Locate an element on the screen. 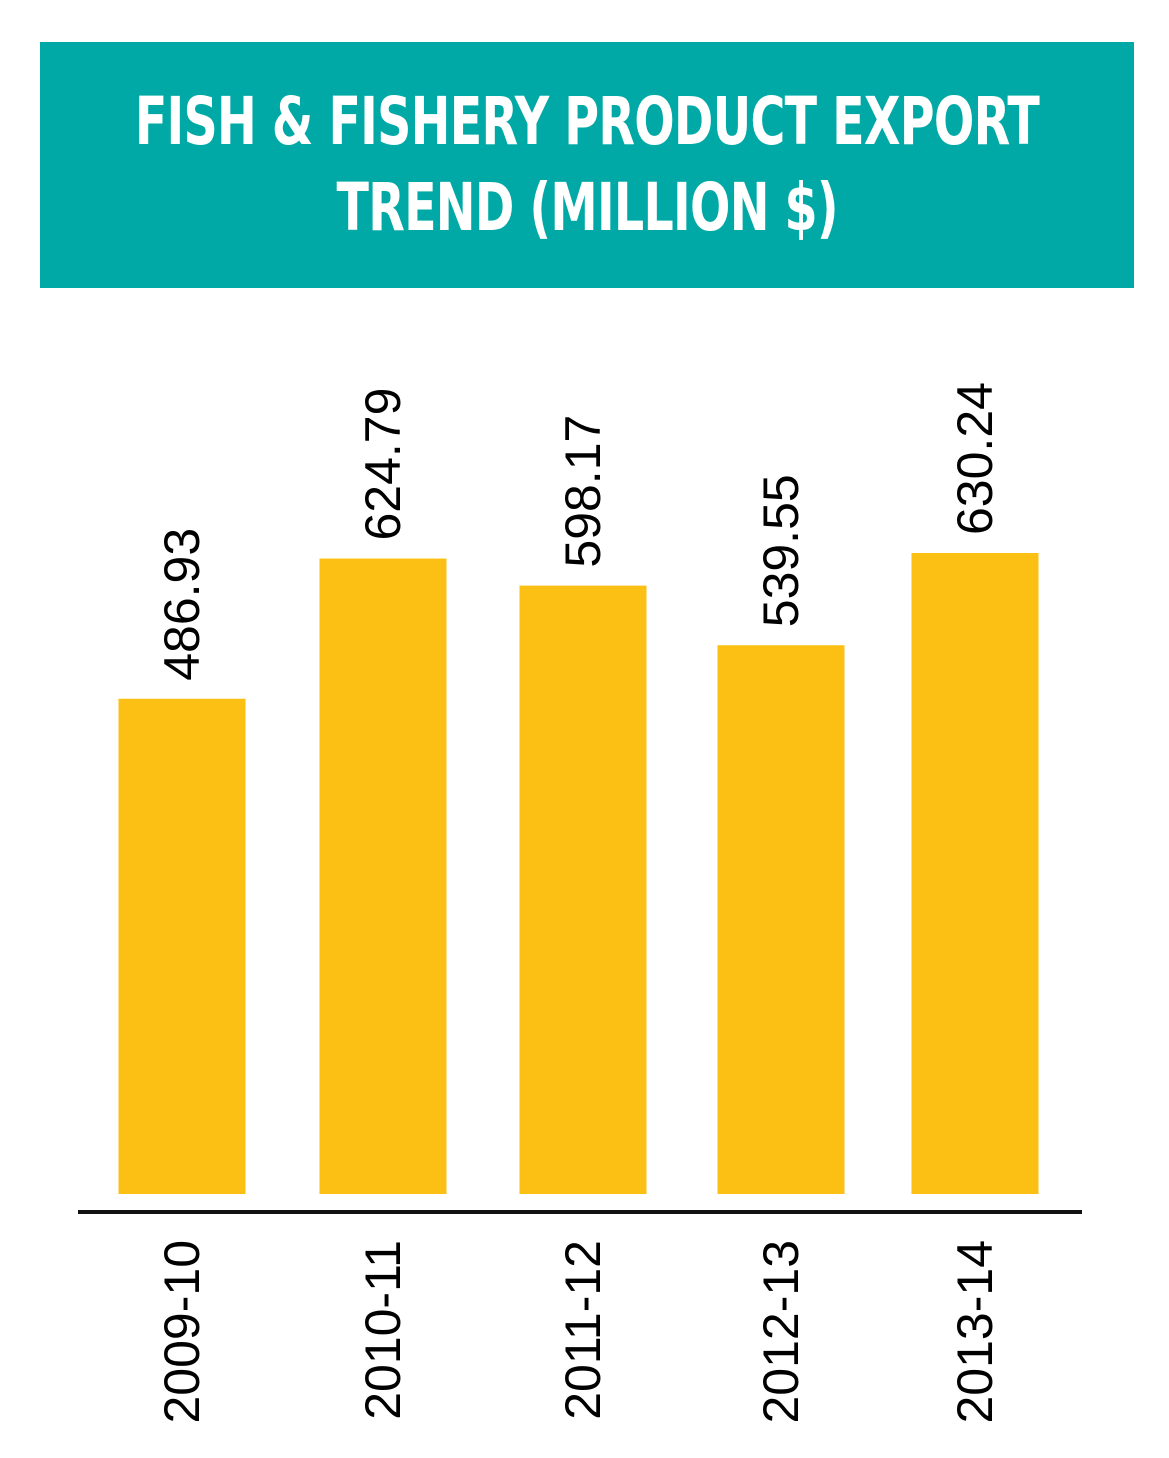  category-label-2010-11: 2010-11 is located at coordinates (383, 1330).